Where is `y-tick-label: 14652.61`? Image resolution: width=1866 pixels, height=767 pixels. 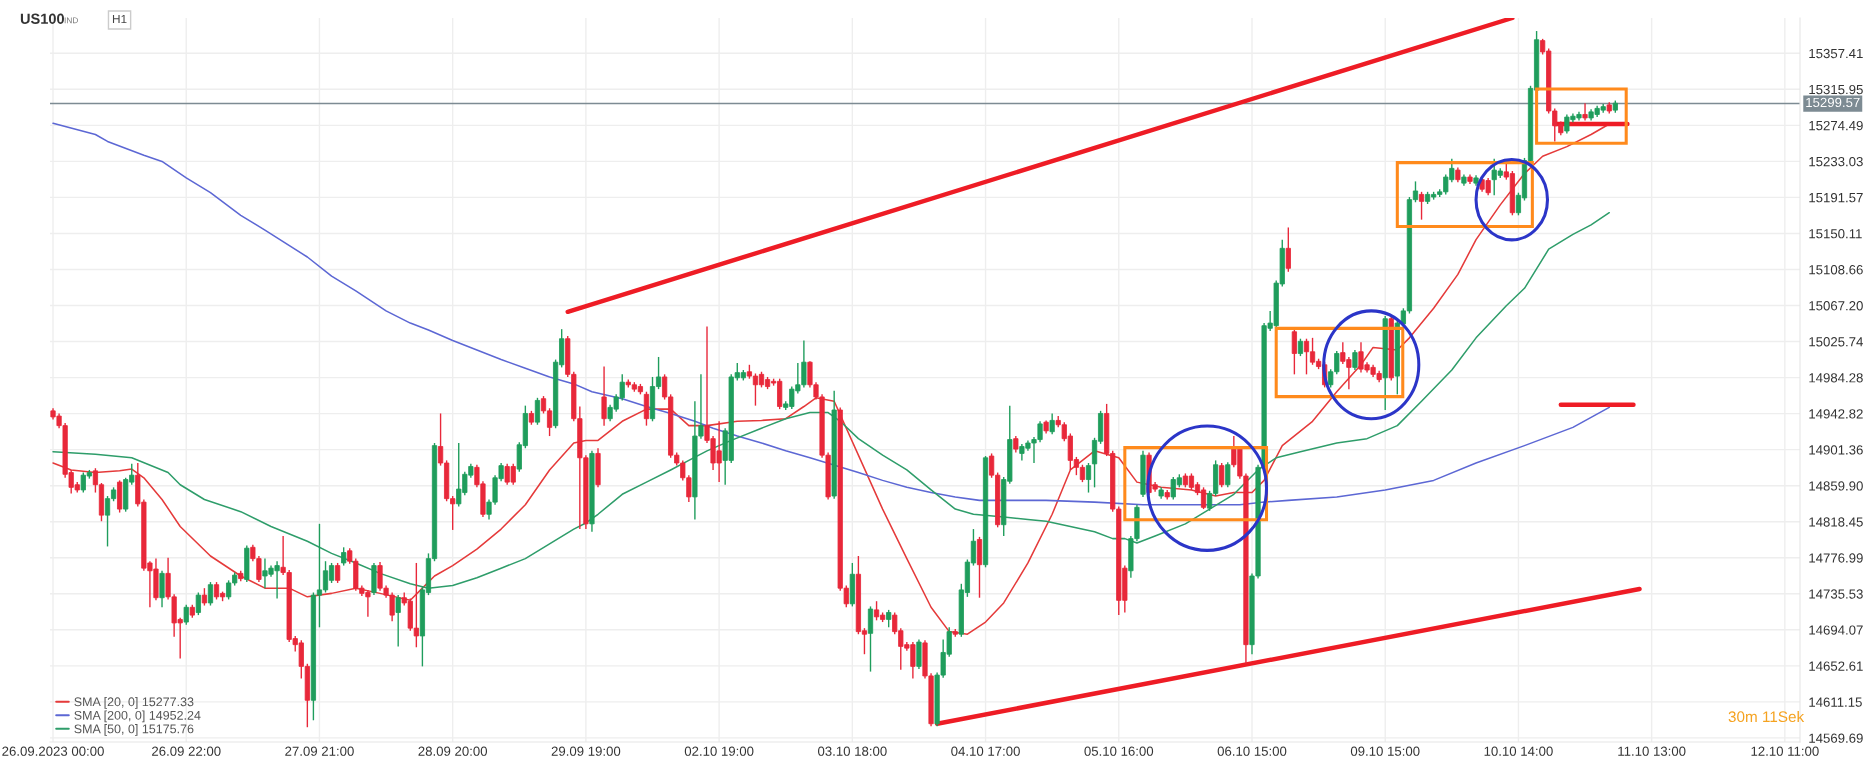
y-tick-label: 14652.61 is located at coordinates (1836, 666).